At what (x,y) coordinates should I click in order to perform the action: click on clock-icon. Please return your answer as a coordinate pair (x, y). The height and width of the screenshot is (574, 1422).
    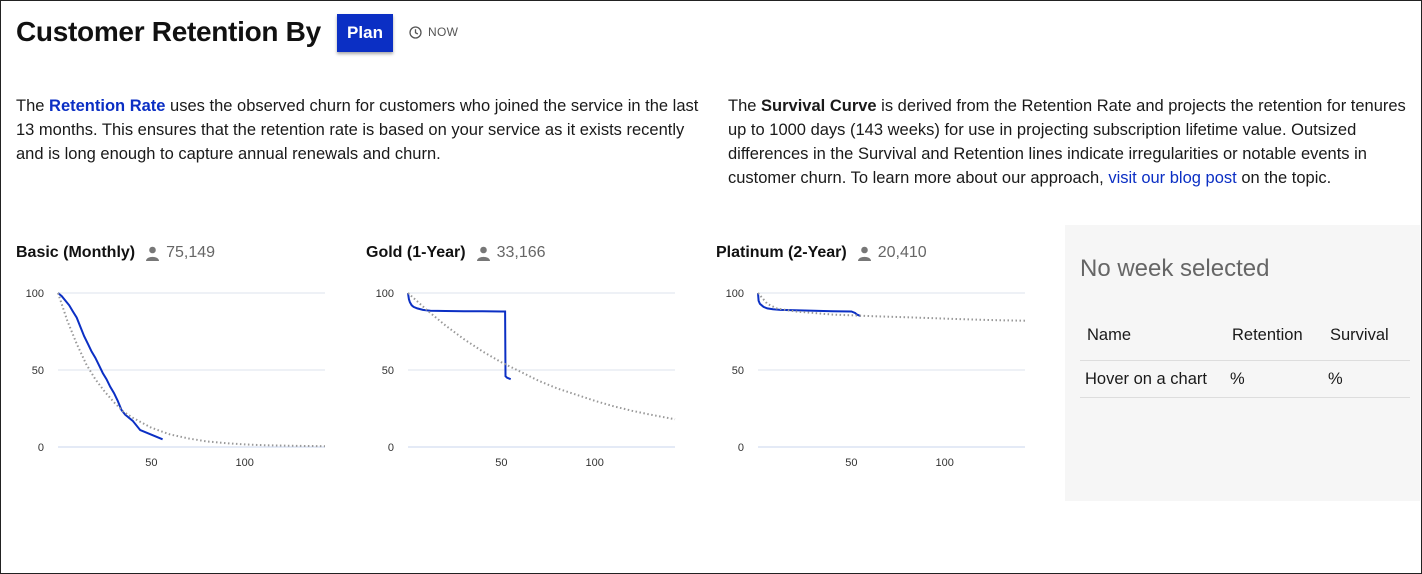
    Looking at the image, I should click on (415, 32).